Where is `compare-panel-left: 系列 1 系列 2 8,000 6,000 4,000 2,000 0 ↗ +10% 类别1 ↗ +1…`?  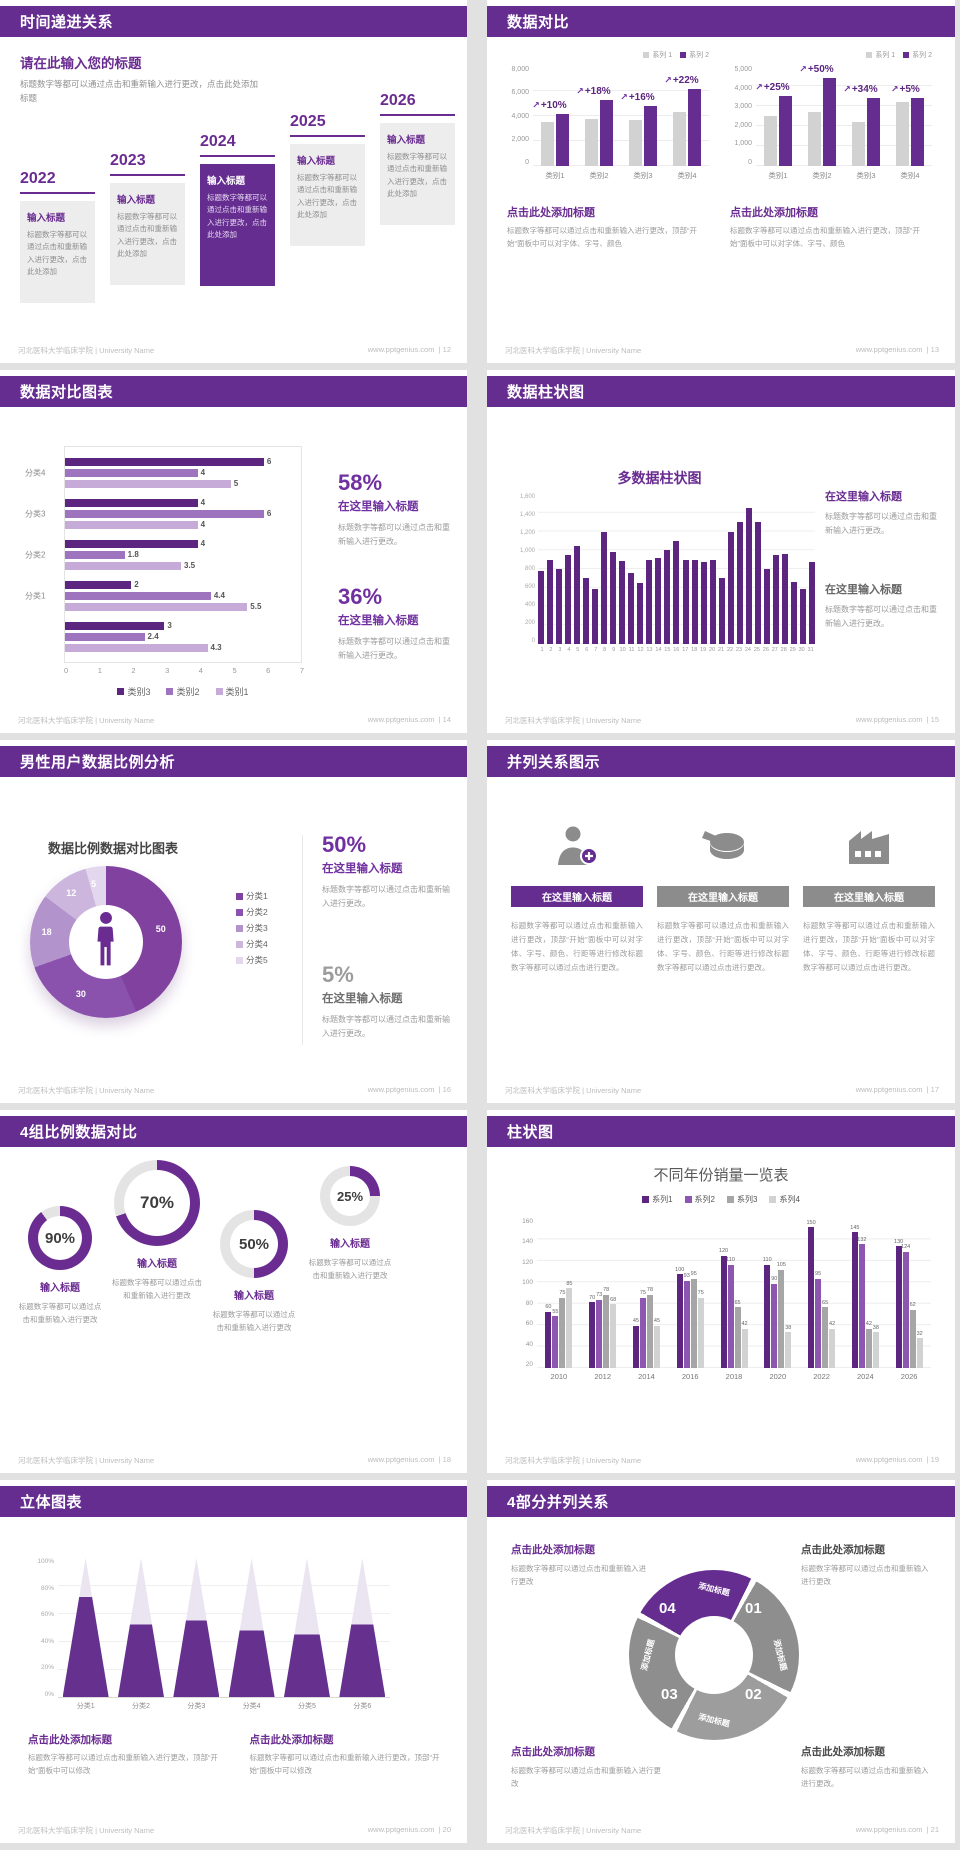
compare-panel-left: 系列 1 系列 2 8,000 6,000 4,000 2,000 0 ↗ +10% 类别1 ↗ +1… is located at coordinates (608, 150).